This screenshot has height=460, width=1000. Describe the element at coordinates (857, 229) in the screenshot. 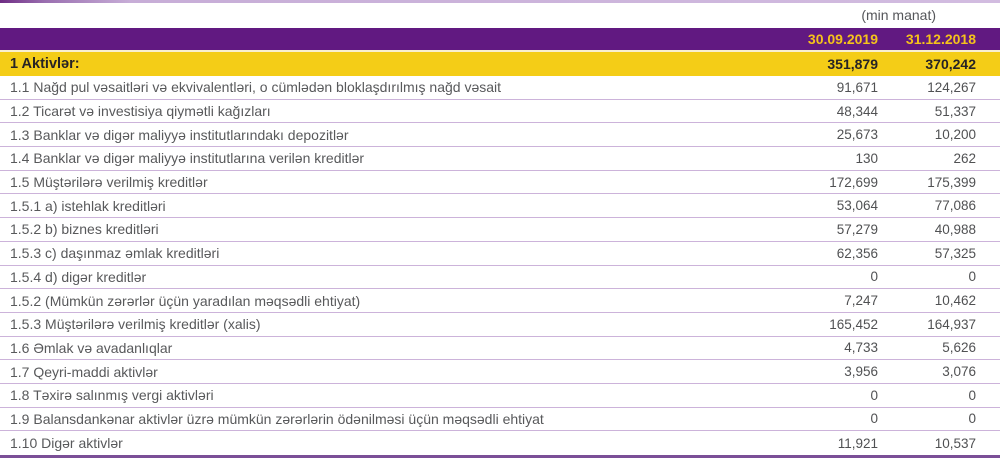

I see `row-value-2019: 57,279` at that location.